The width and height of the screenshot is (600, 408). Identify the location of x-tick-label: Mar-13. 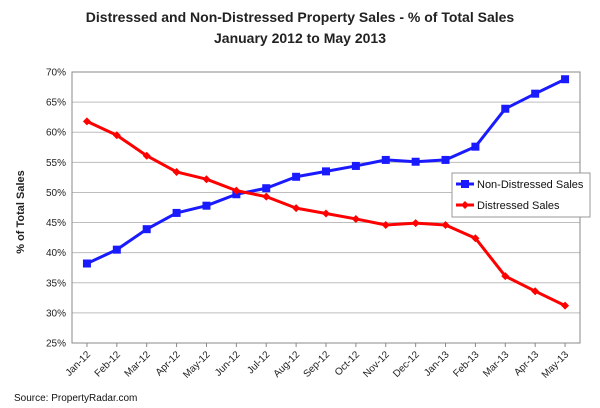
(496, 364).